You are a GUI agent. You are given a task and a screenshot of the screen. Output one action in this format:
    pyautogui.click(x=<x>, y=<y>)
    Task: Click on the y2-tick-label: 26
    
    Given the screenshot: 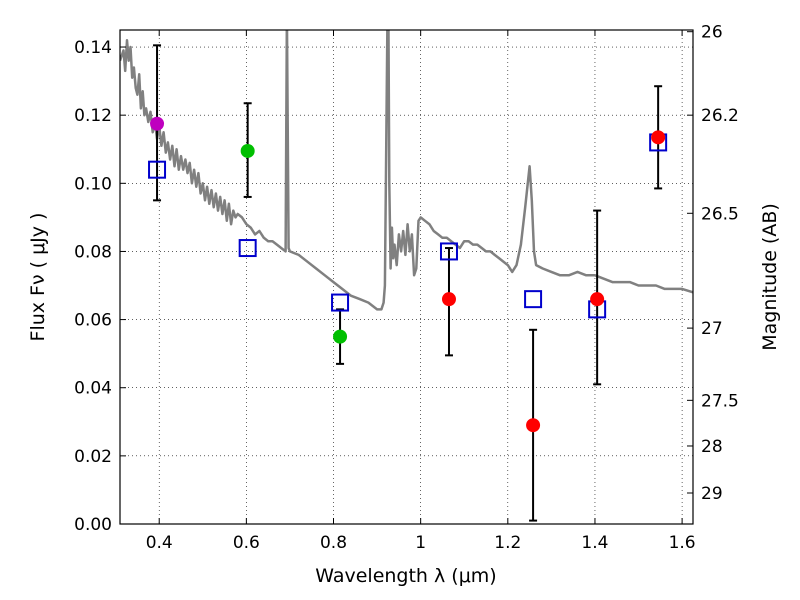 What is the action you would take?
    pyautogui.click(x=712, y=33)
    